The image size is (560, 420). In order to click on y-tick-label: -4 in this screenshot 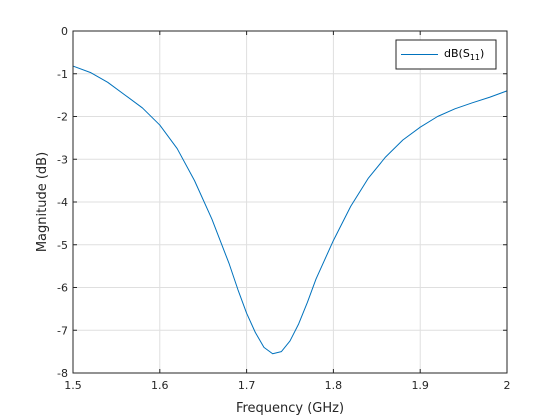, I will do `click(62, 202)`.